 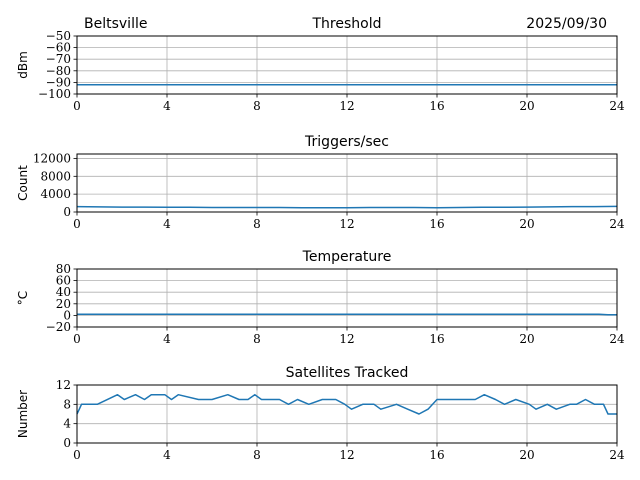 What do you see at coordinates (58, 327) in the screenshot?
I see `y-tick-label: −20` at bounding box center [58, 327].